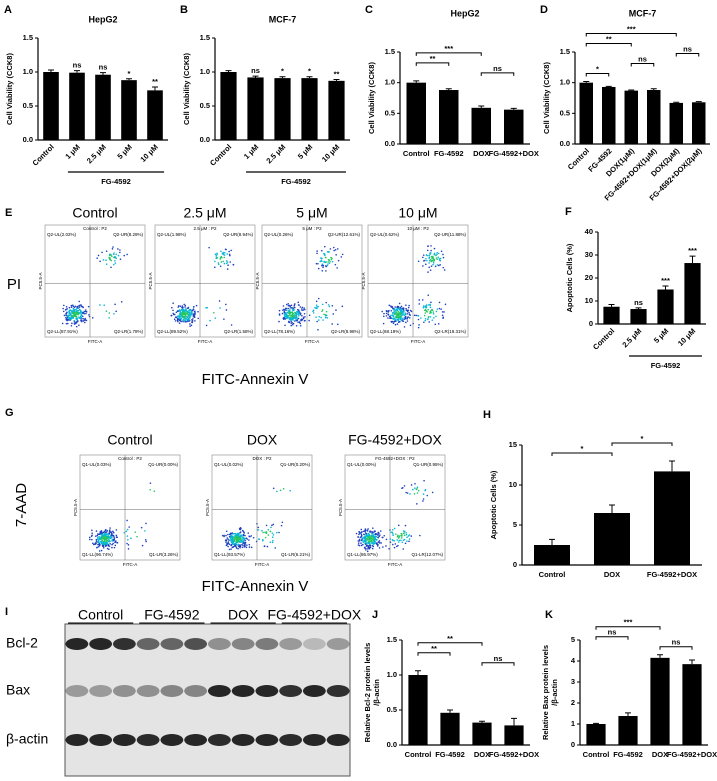 The image size is (717, 781). Describe the element at coordinates (660, 754) in the screenshot. I see `x-tick-label: DOX` at that location.